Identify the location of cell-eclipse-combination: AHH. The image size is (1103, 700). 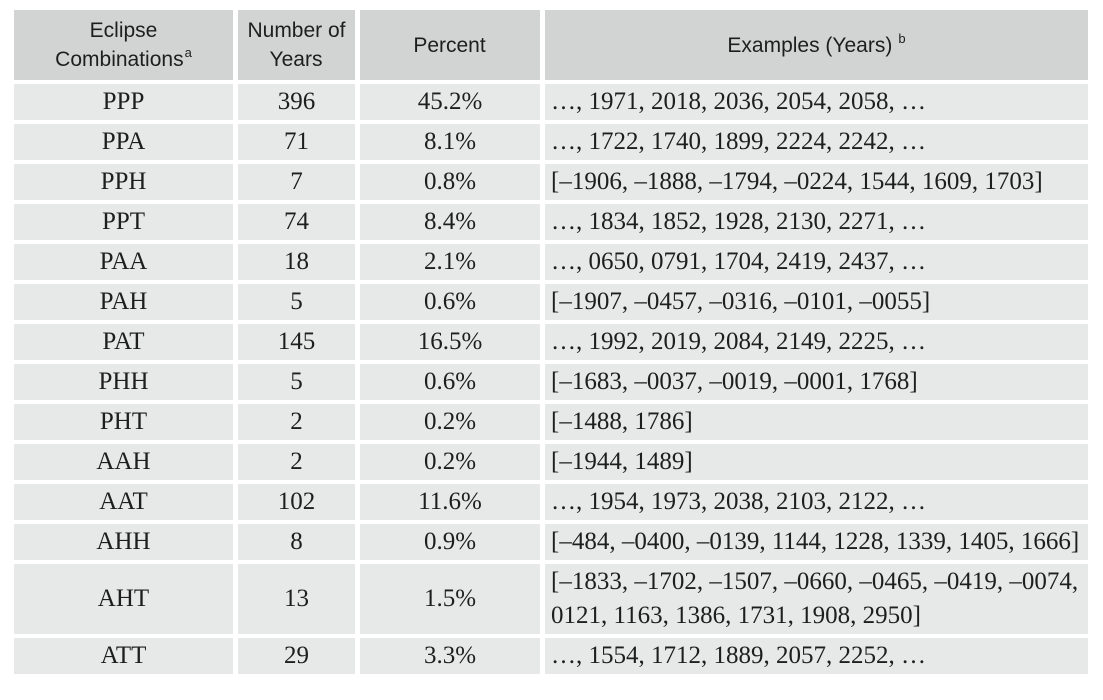
(123, 542).